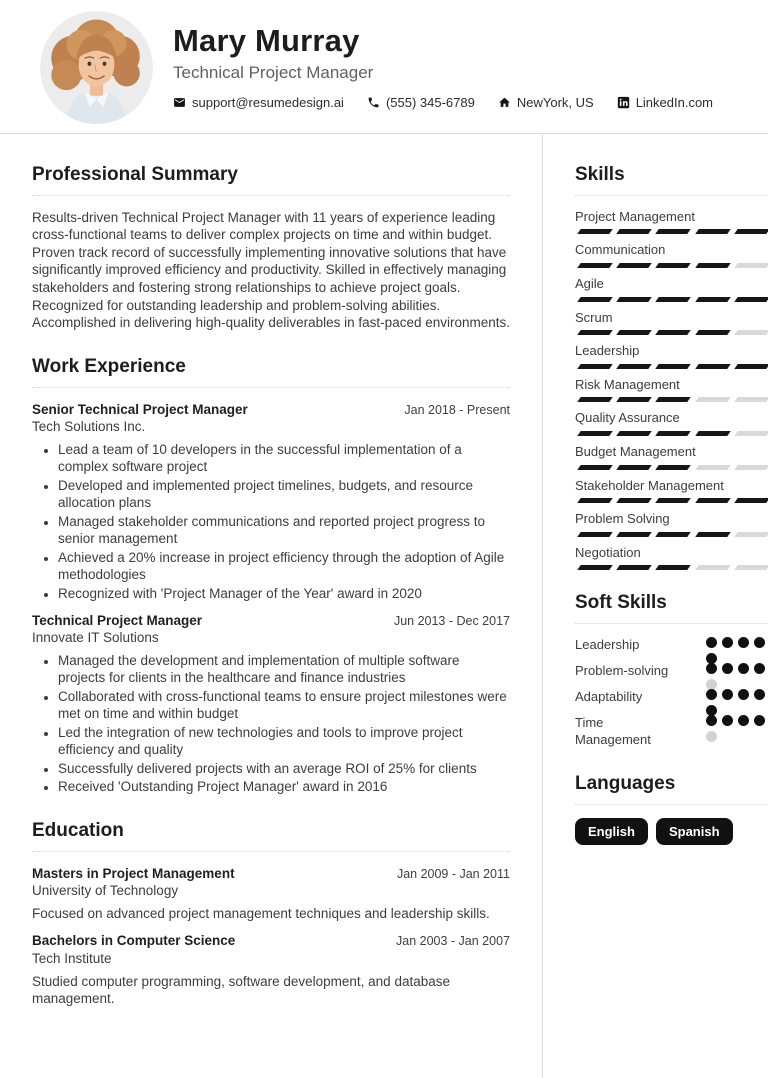 The height and width of the screenshot is (1078, 768). I want to click on person-title: Technical Project Manager, so click(273, 72).